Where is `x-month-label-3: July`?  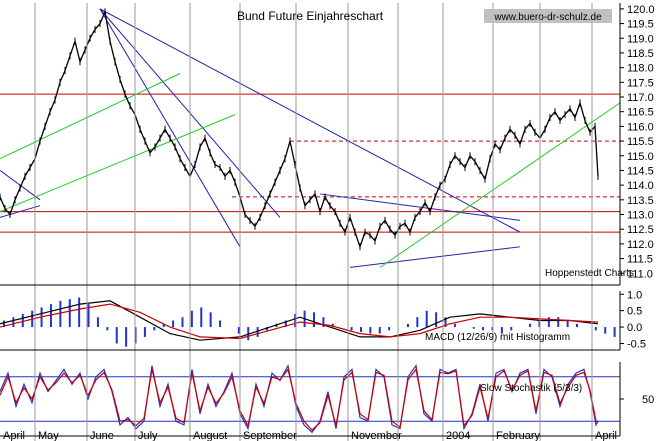
x-month-label-3: July is located at coordinates (148, 435).